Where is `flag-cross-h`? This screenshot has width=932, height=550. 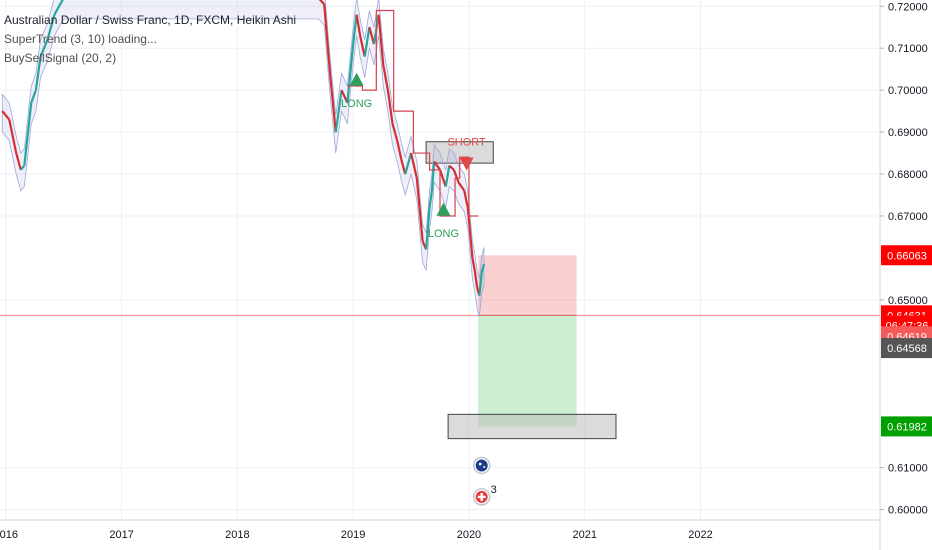
flag-cross-h is located at coordinates (481, 497).